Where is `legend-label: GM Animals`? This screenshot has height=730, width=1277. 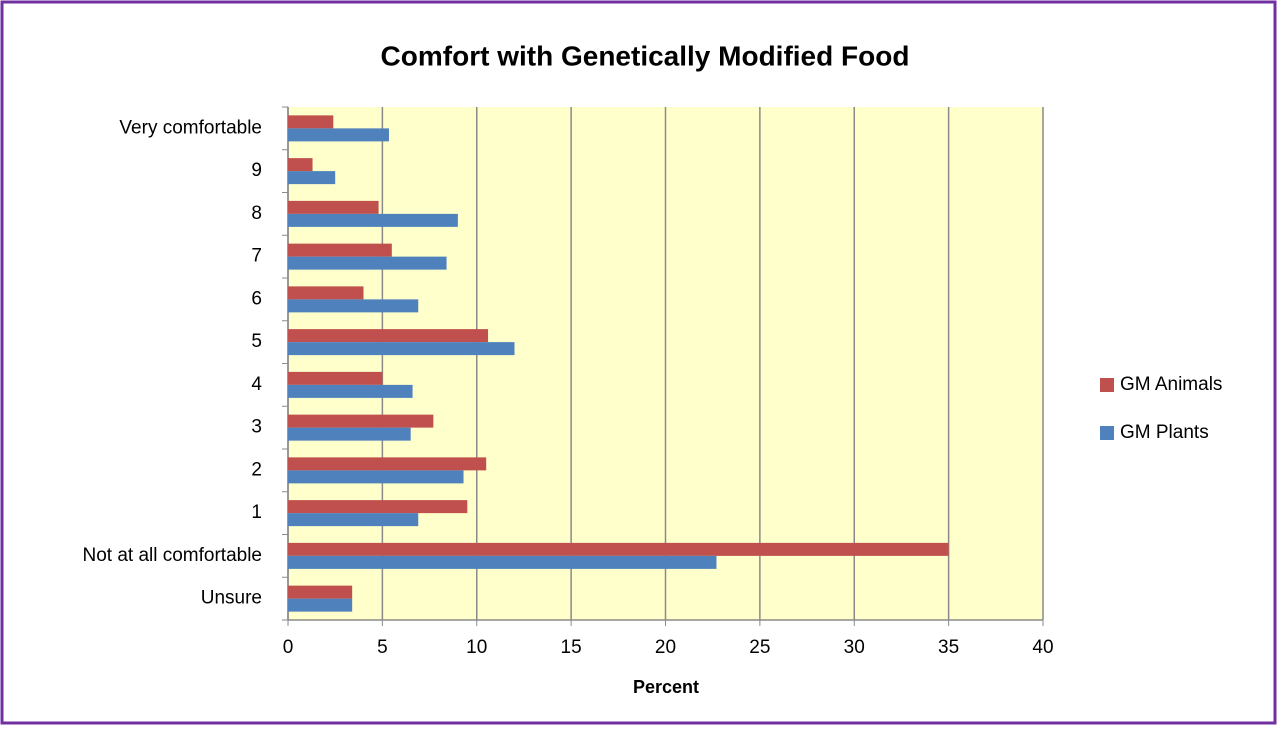 legend-label: GM Animals is located at coordinates (1171, 384).